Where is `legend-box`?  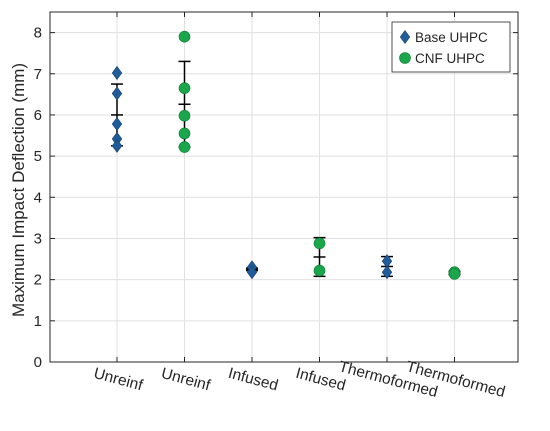 legend-box is located at coordinates (451, 47).